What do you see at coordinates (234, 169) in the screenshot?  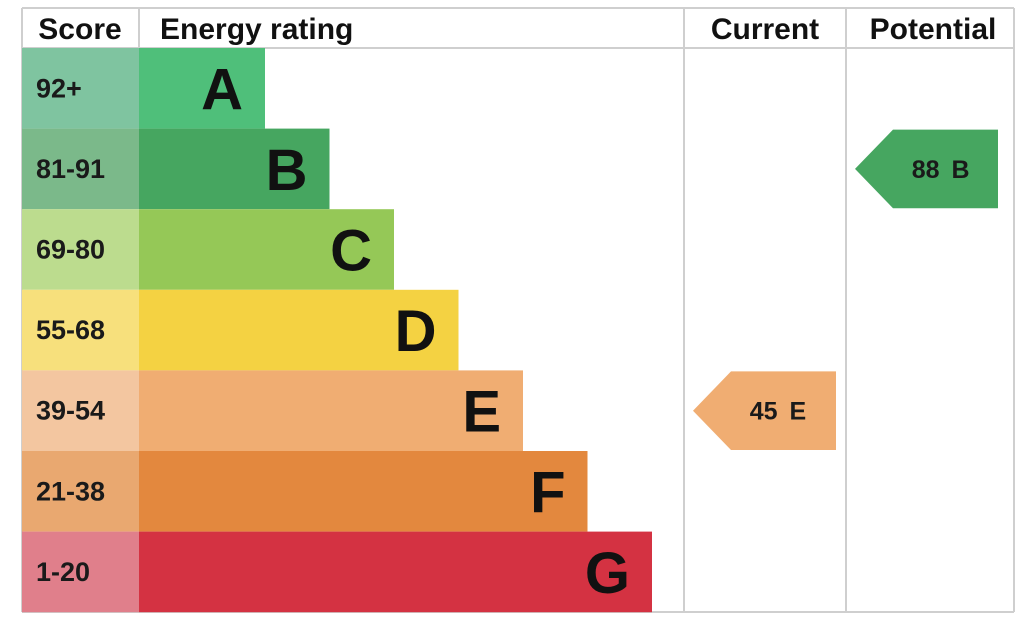 I see `band-bar-b` at bounding box center [234, 169].